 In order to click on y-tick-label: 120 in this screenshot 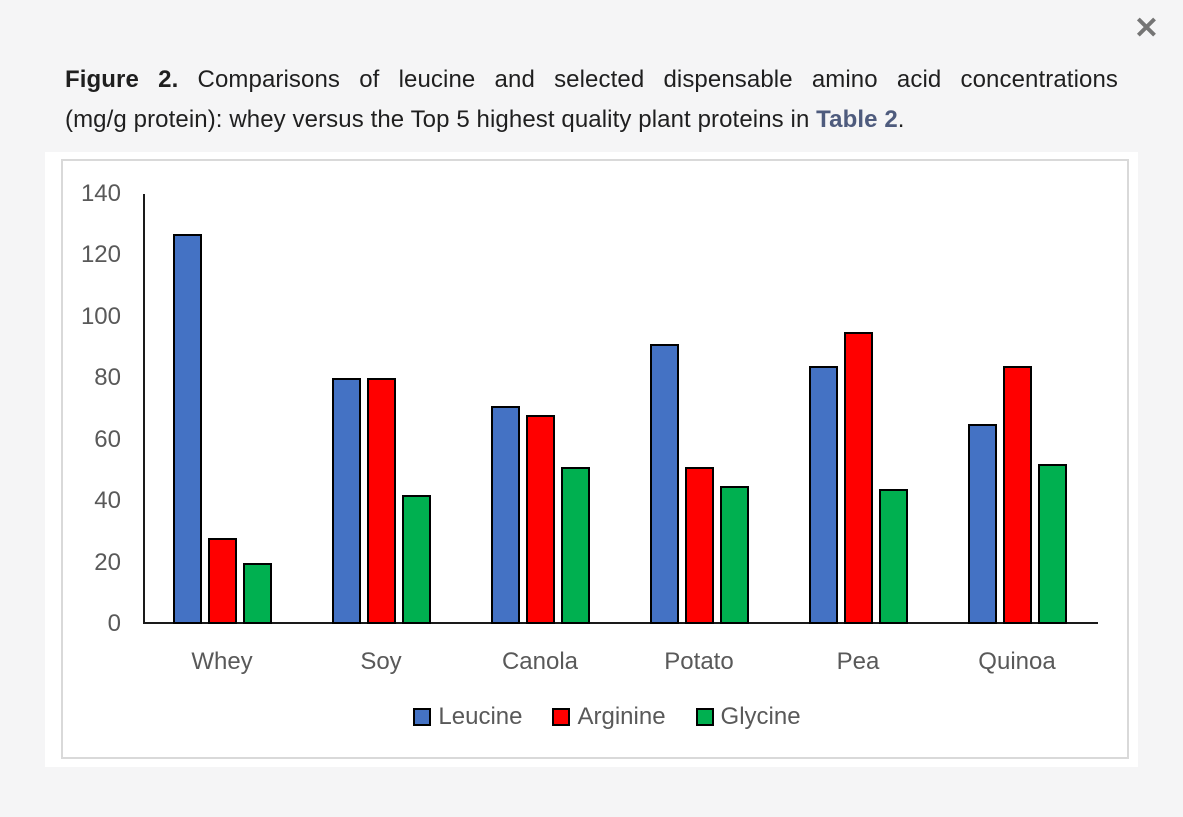, I will do `click(100, 254)`.